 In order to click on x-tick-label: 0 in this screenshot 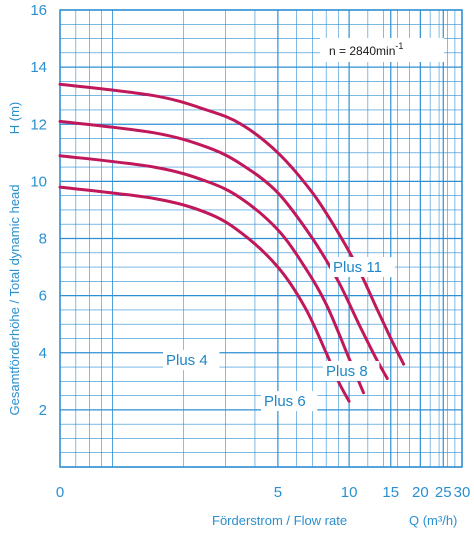, I will do `click(60, 492)`.